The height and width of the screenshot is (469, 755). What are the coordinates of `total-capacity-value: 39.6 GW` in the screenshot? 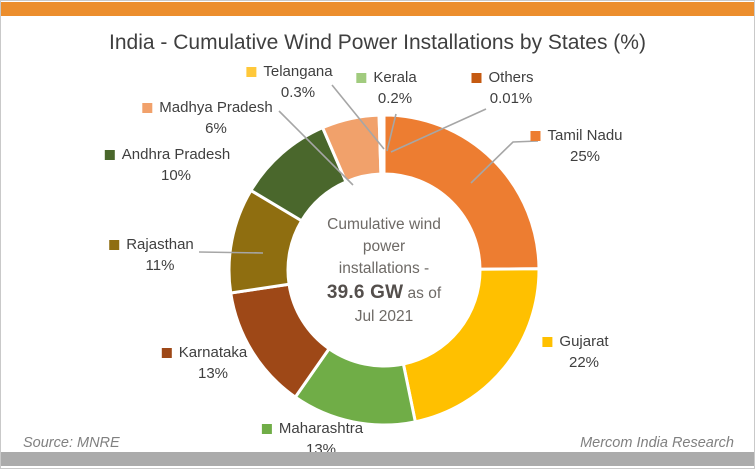 It's located at (365, 292).